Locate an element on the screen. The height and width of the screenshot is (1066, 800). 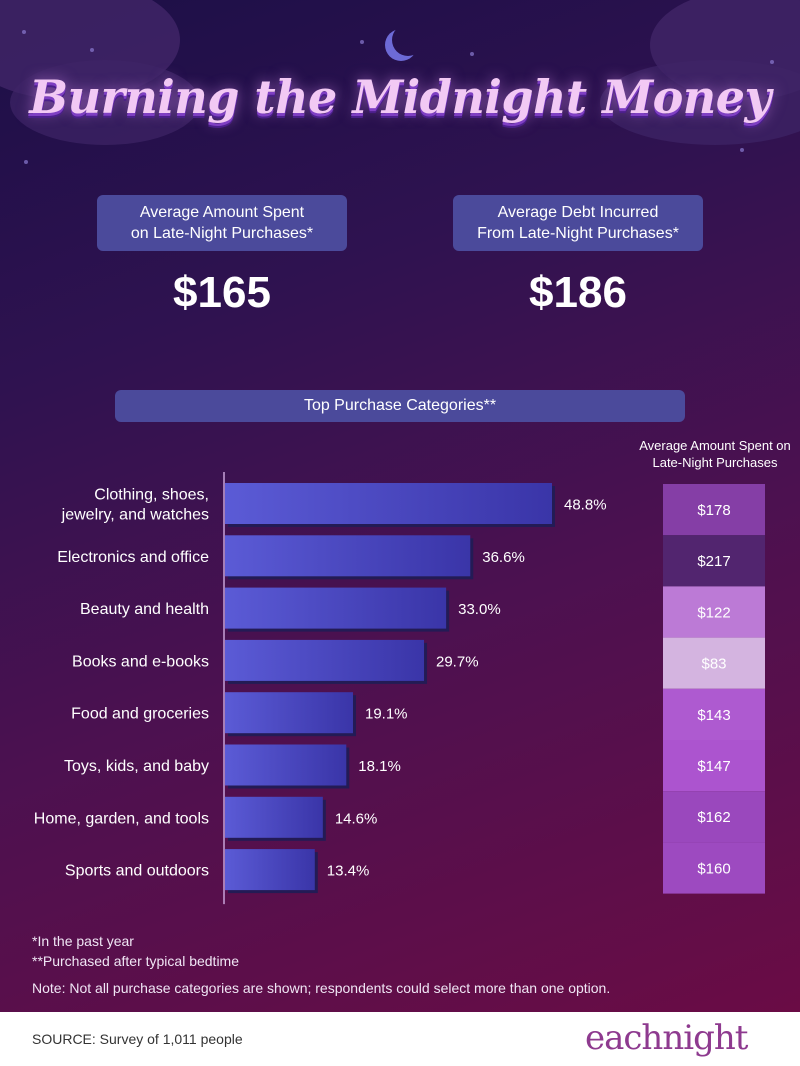
avg-debt-label-line1: Average Debt Incurred is located at coordinates (578, 212).